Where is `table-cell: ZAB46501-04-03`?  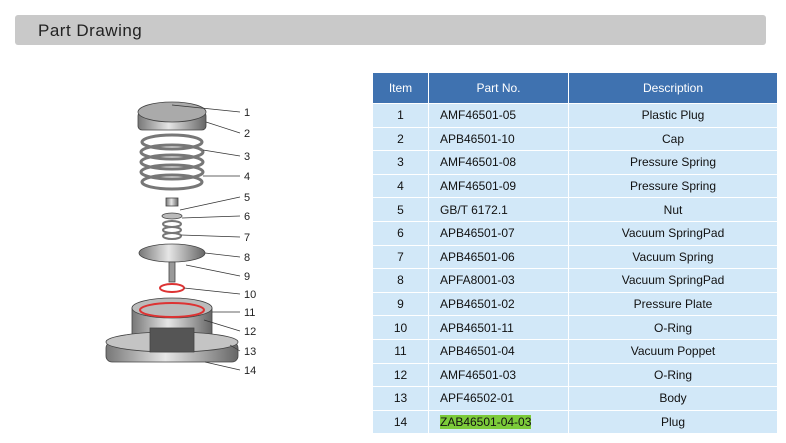
table-cell: ZAB46501-04-03 is located at coordinates (498, 422).